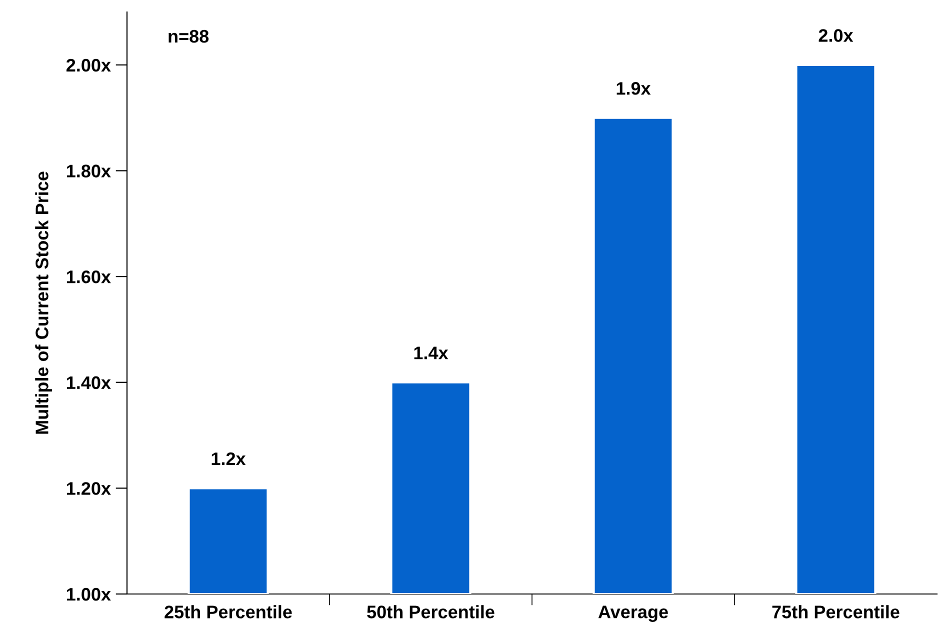 This screenshot has height=642, width=940. What do you see at coordinates (43, 303) in the screenshot?
I see `y-axis-title: Multiple of Current Stock Price` at bounding box center [43, 303].